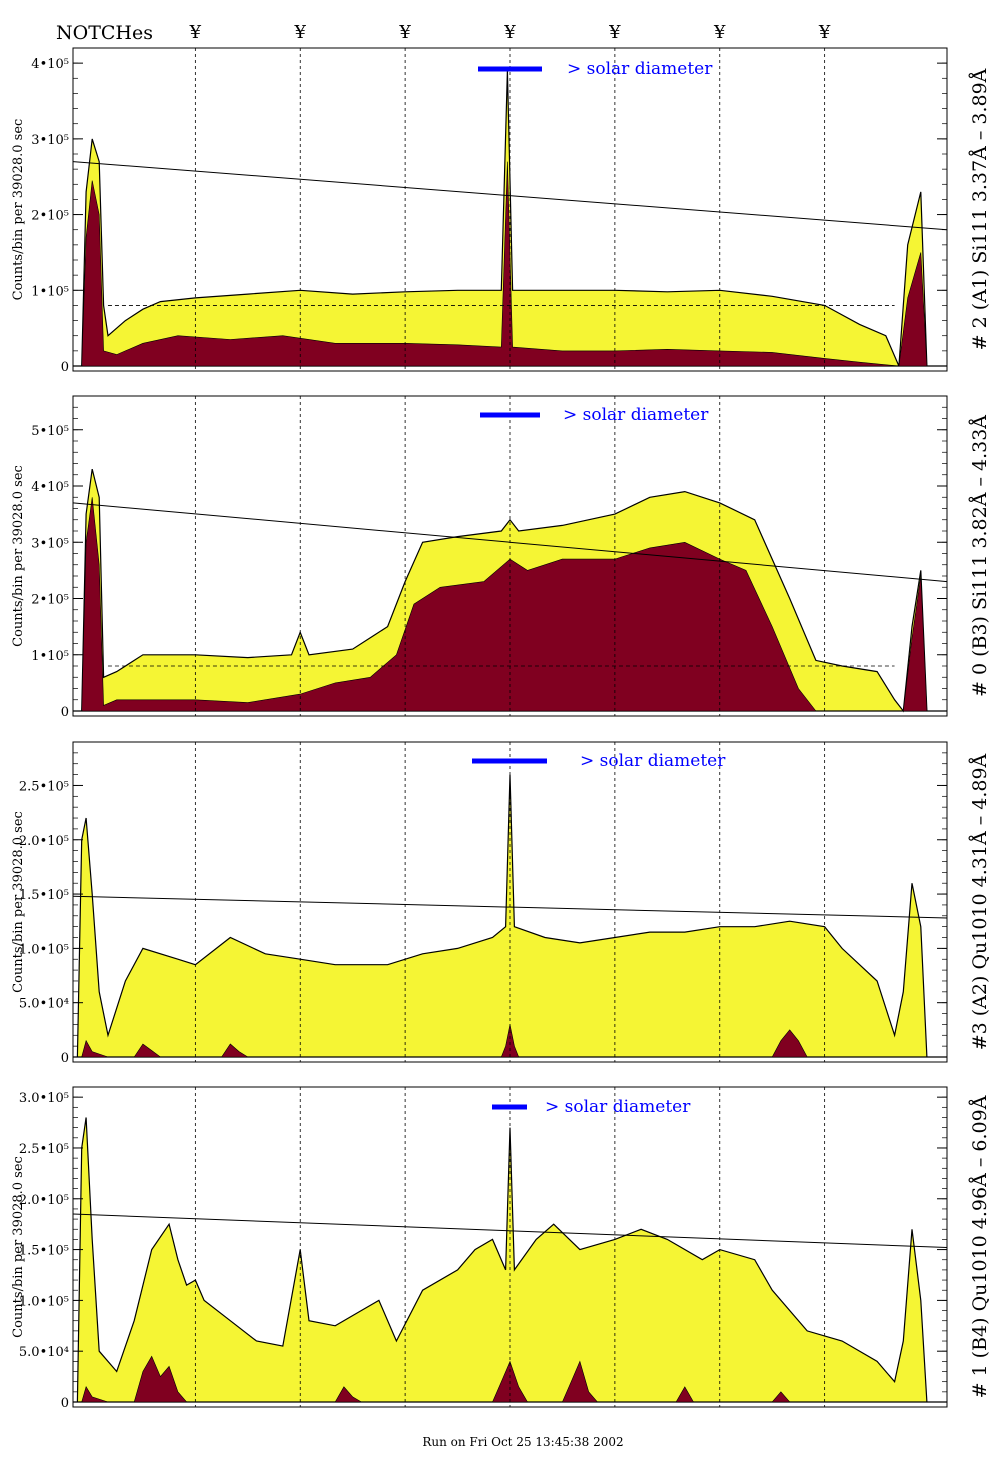  I want to click on notches-label: NOTCHes, so click(104, 33).